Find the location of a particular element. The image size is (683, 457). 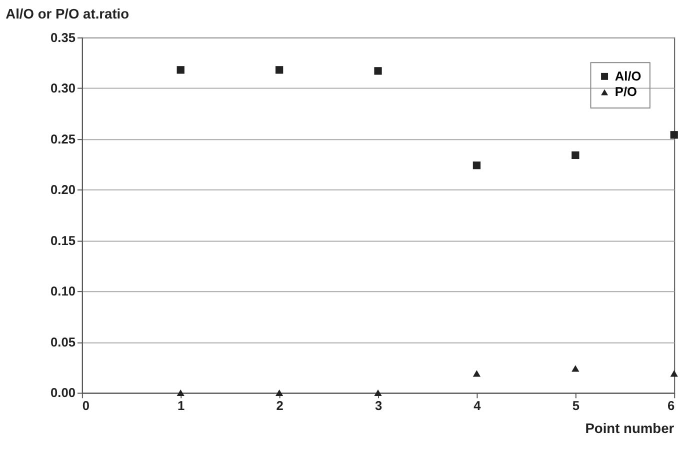

x-tick-label: 3 is located at coordinates (378, 406).